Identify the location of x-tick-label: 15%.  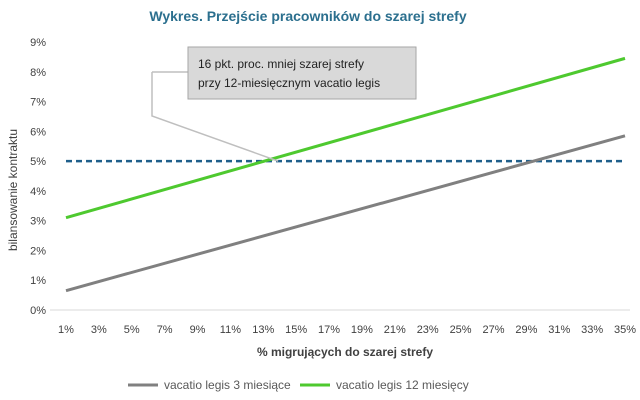
(296, 330).